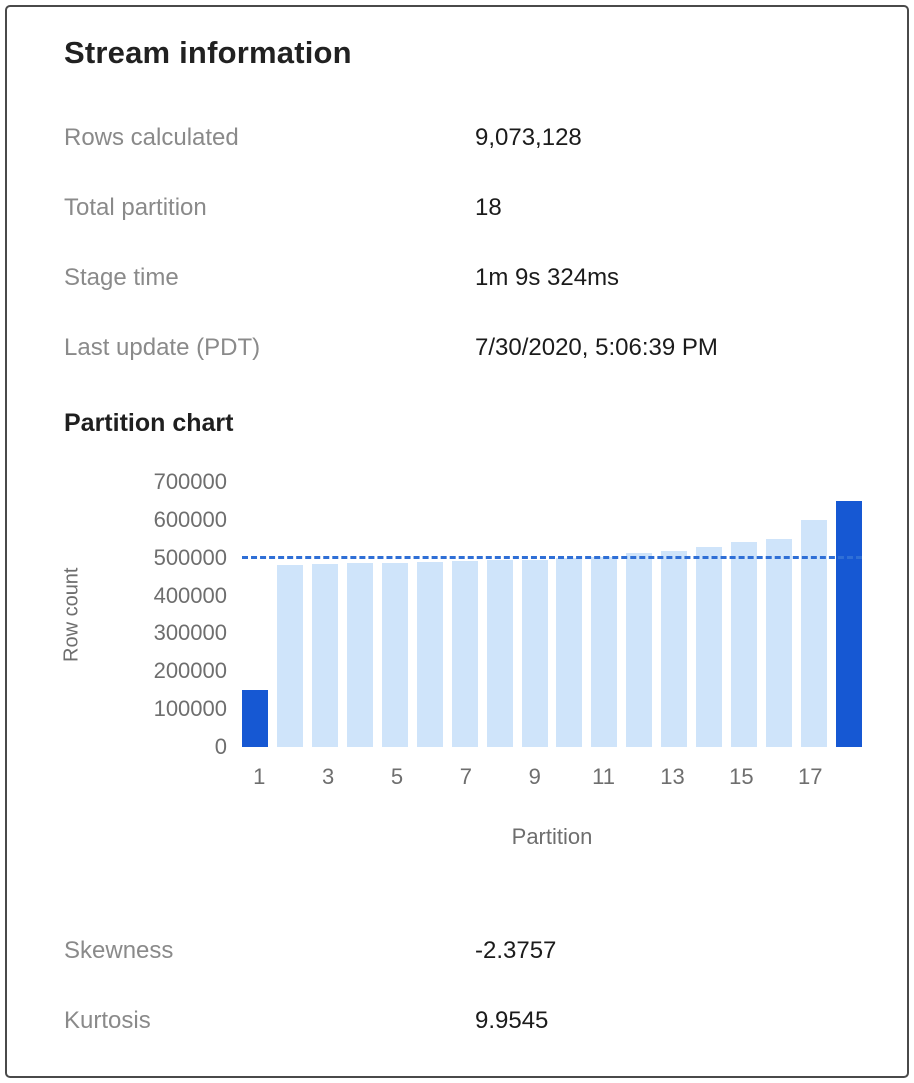  I want to click on partition-chart-title: Partition chart, so click(149, 423).